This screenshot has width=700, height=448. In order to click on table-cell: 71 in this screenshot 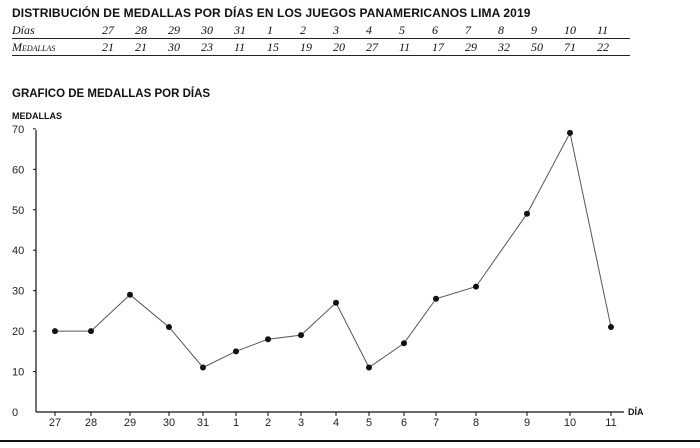, I will do `click(580, 47)`.